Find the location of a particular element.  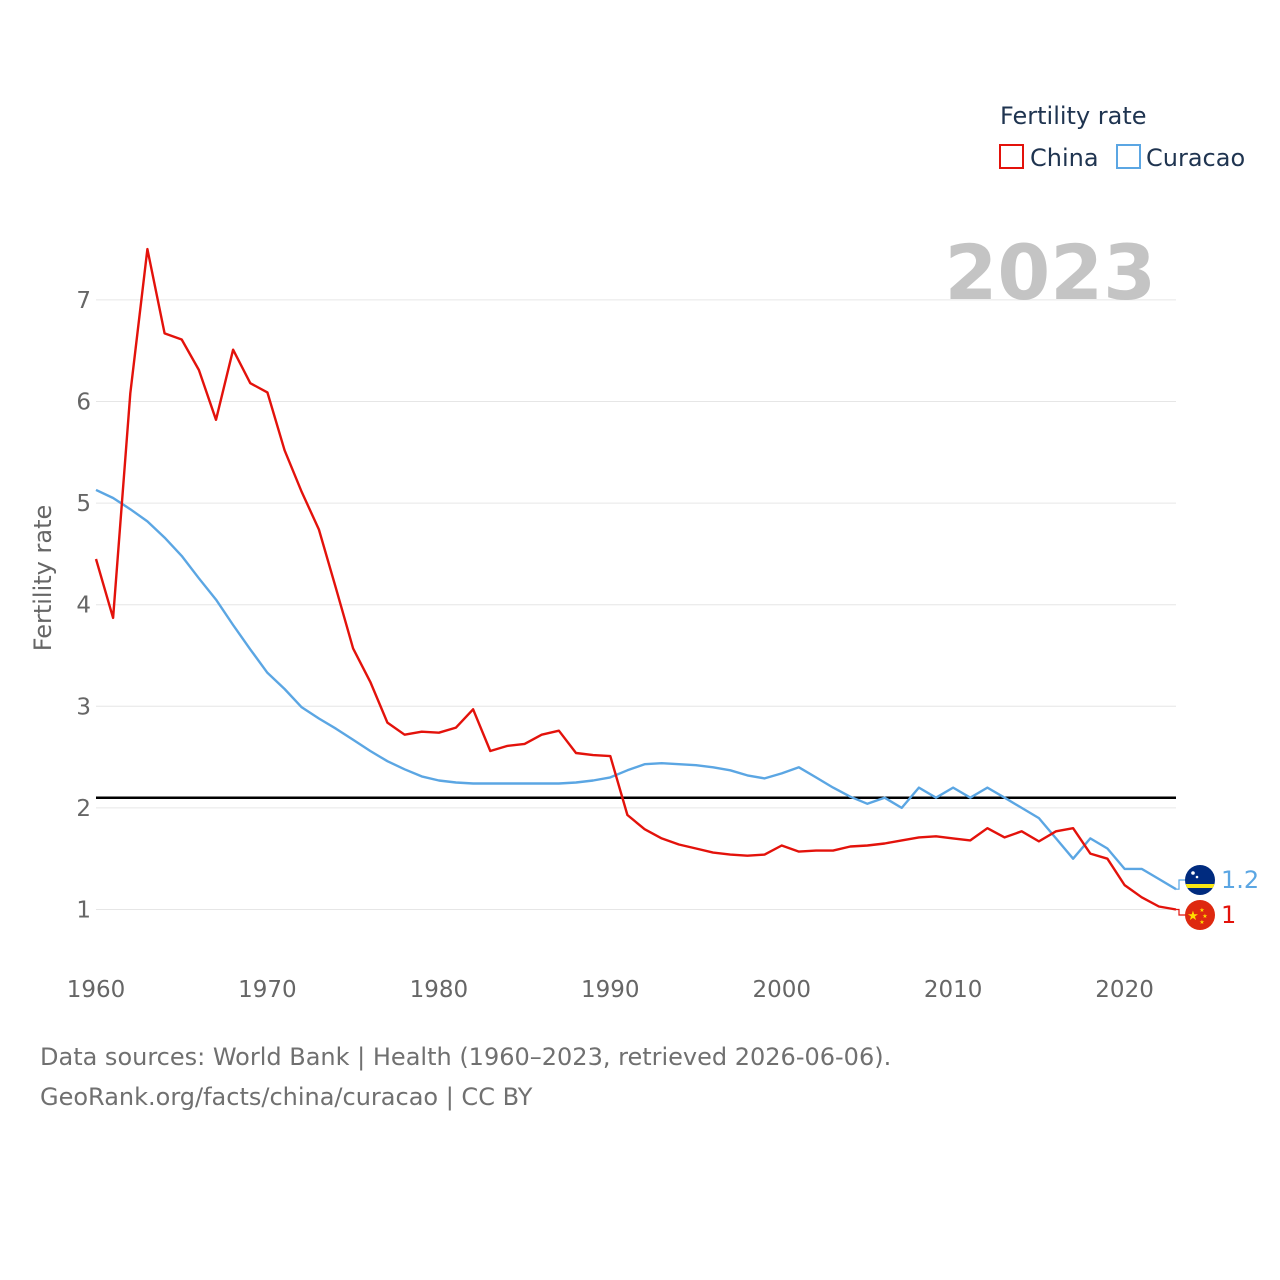

legend-title: Fertility rate is located at coordinates (1073, 116).